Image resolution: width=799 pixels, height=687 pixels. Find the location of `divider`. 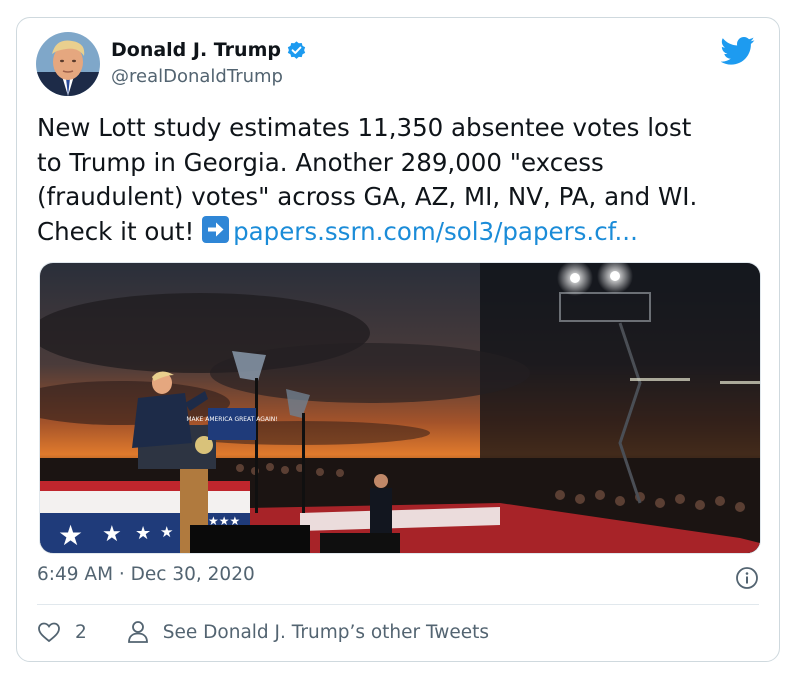

divider is located at coordinates (398, 604).